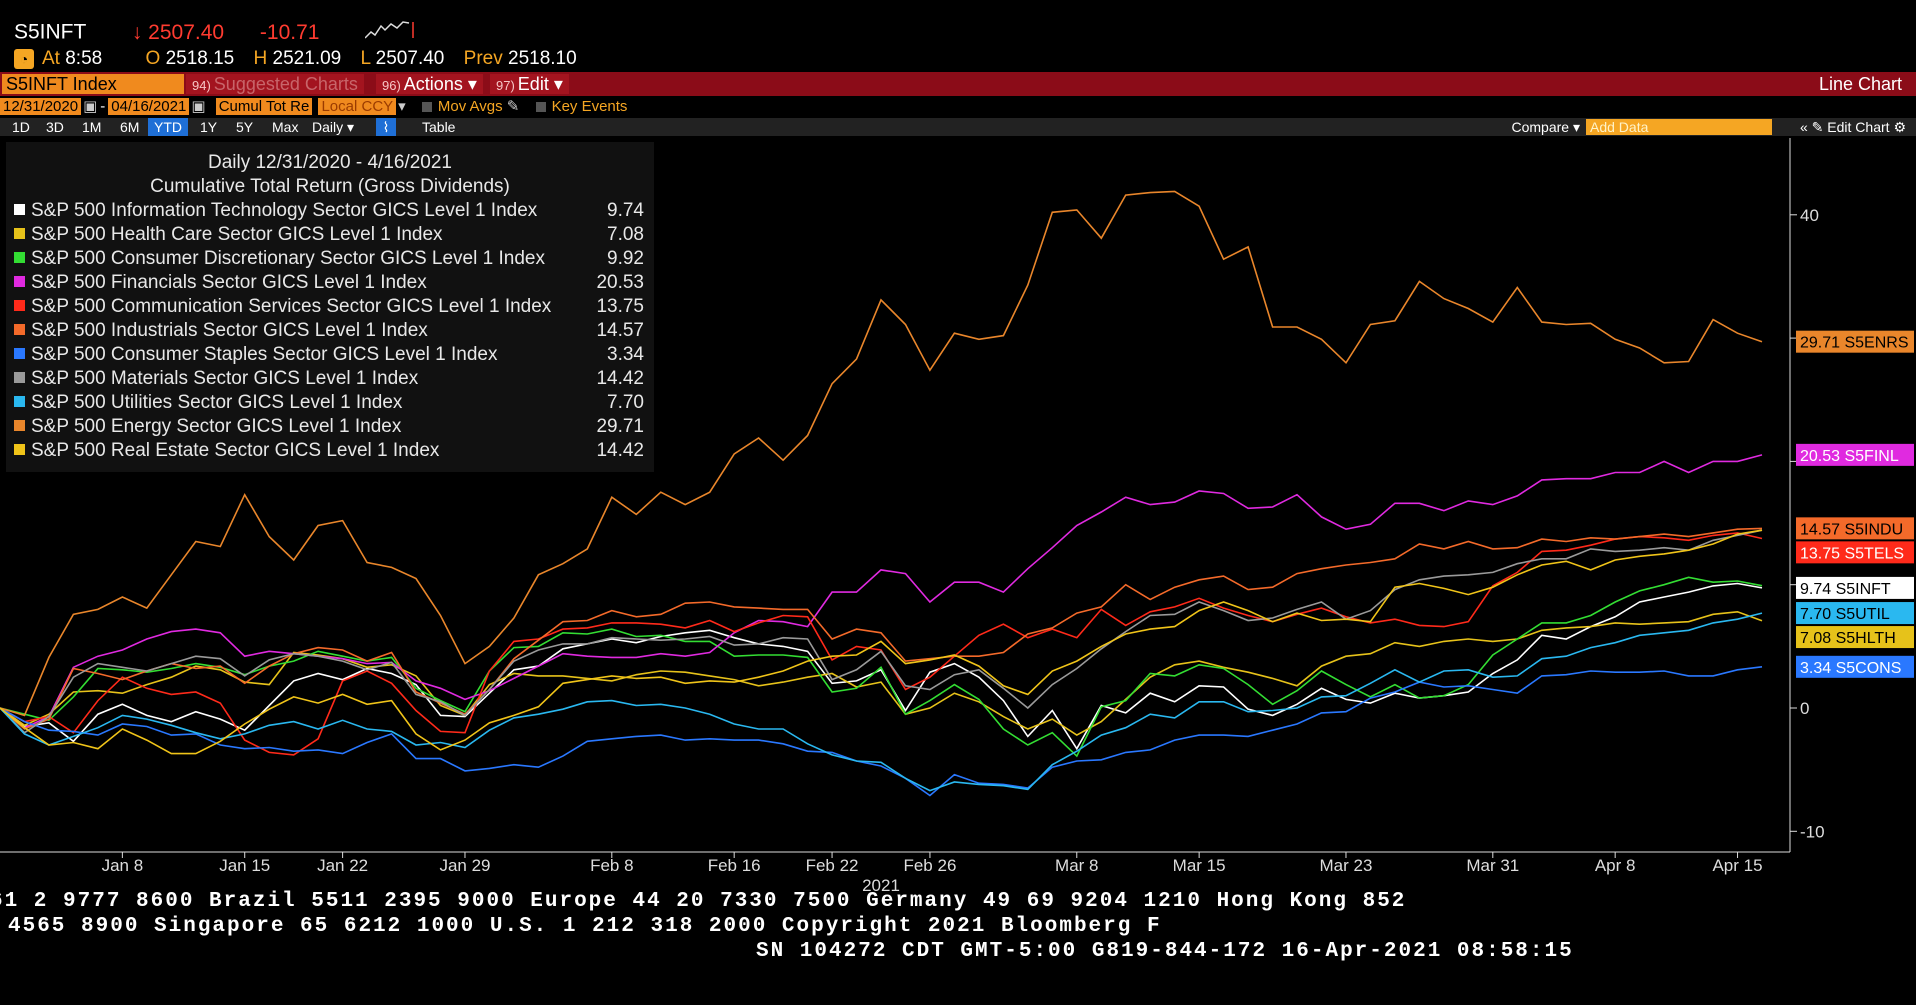 The image size is (1916, 1005). Describe the element at coordinates (1615, 865) in the screenshot. I see `x-tick-label: Apr 8` at that location.